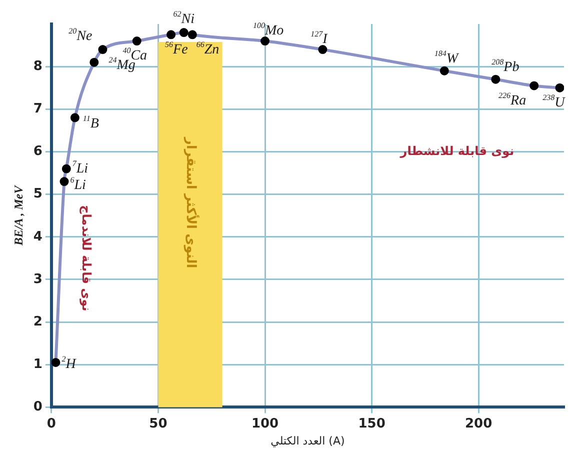 The width and height of the screenshot is (582, 456). I want to click on y-tick-label: 2, so click(37, 322).